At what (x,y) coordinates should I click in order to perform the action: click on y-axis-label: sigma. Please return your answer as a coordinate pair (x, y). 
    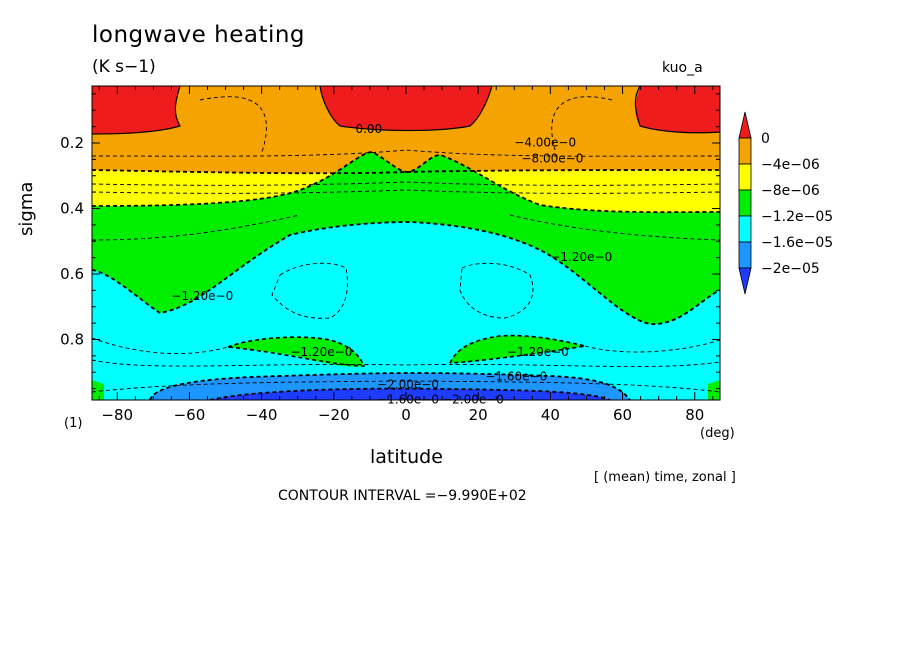
    Looking at the image, I should click on (26, 208).